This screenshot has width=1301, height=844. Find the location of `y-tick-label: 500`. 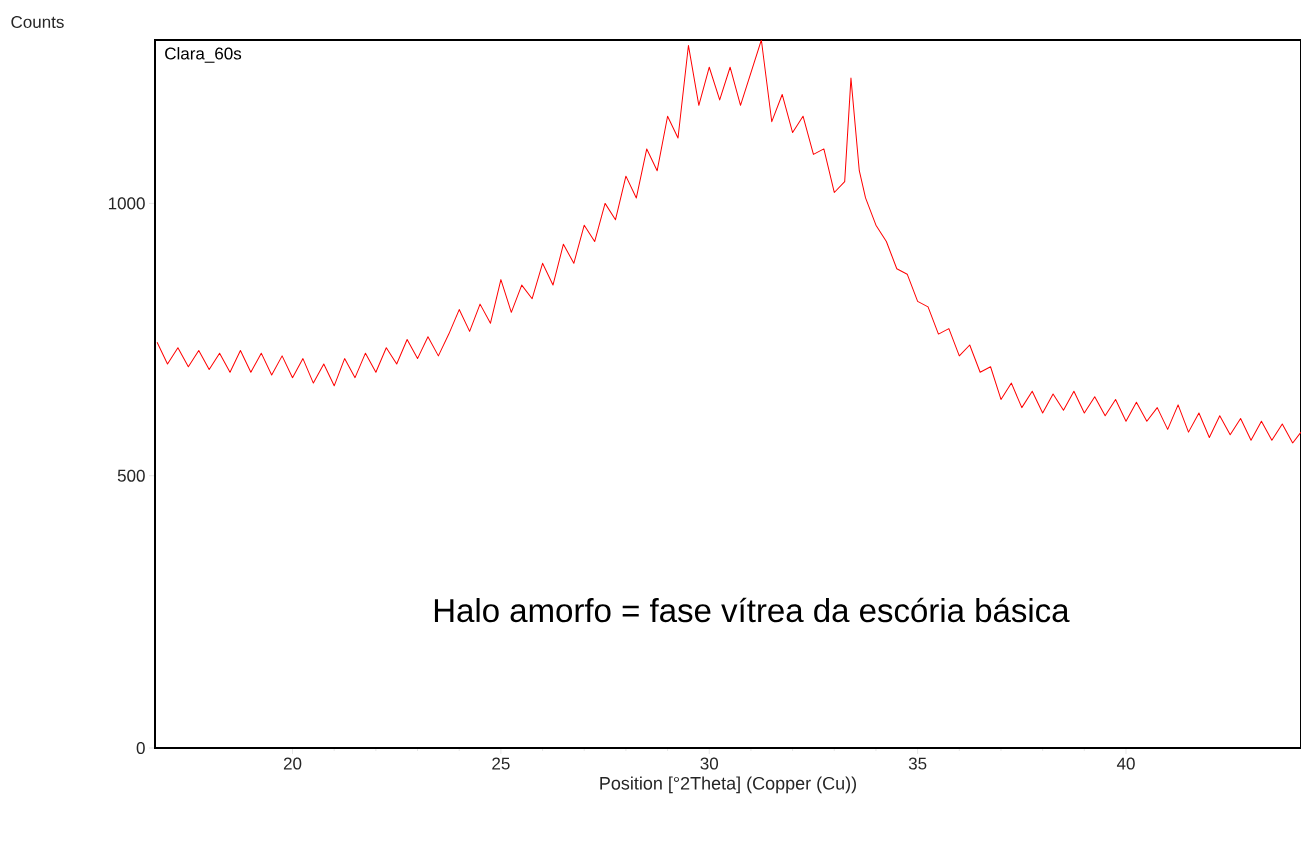

y-tick-label: 500 is located at coordinates (131, 475).